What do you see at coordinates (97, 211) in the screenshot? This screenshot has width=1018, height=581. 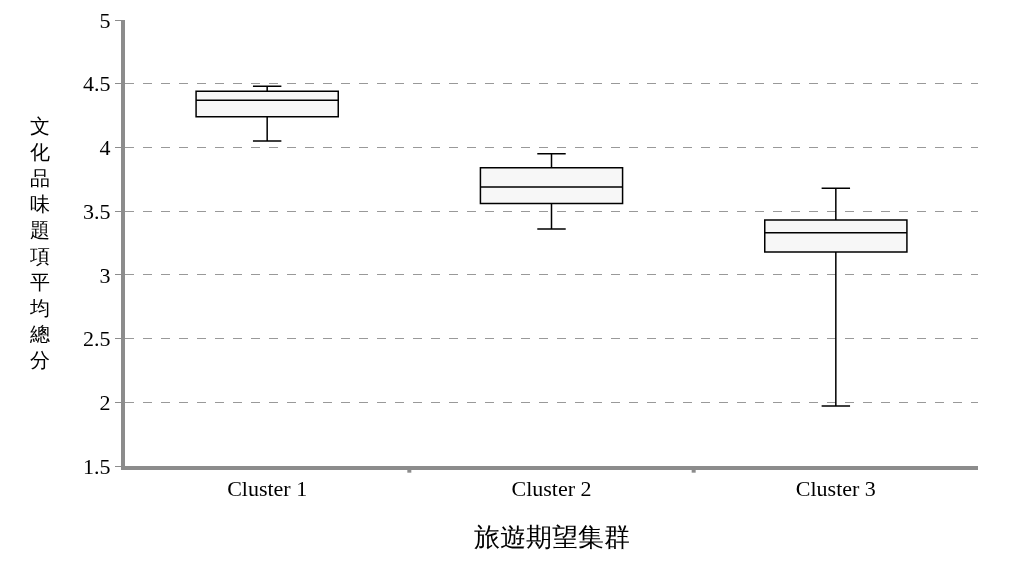 I see `y-tick-label: 3.5` at bounding box center [97, 211].